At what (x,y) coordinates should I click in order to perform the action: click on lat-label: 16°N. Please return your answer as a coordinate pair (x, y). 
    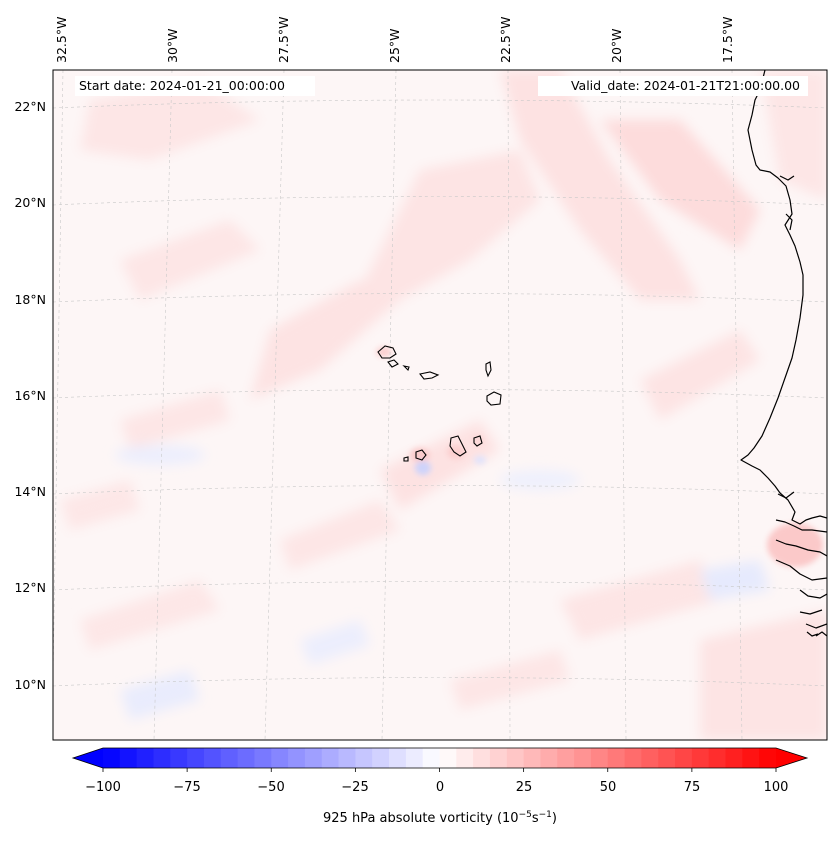
    Looking at the image, I should click on (30, 395).